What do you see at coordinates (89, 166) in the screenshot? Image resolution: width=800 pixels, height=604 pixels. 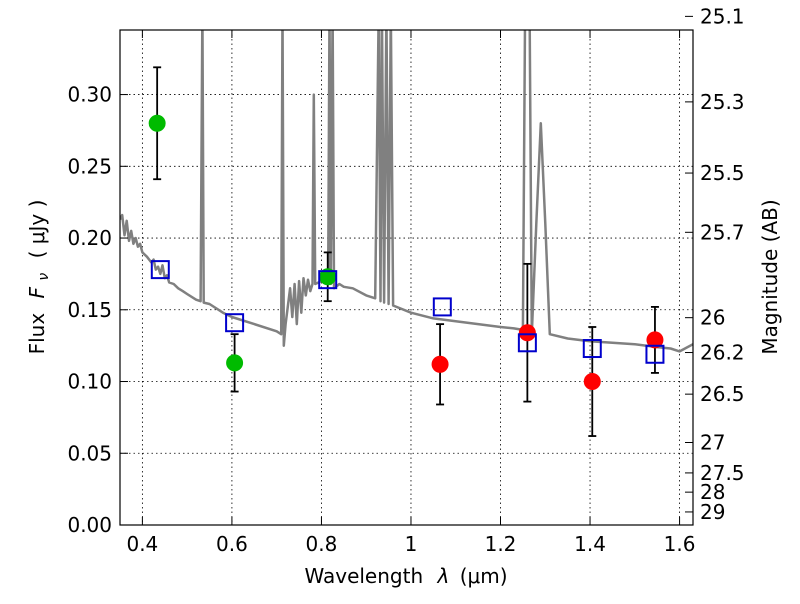 I see `y-tick-label: 0.25` at bounding box center [89, 166].